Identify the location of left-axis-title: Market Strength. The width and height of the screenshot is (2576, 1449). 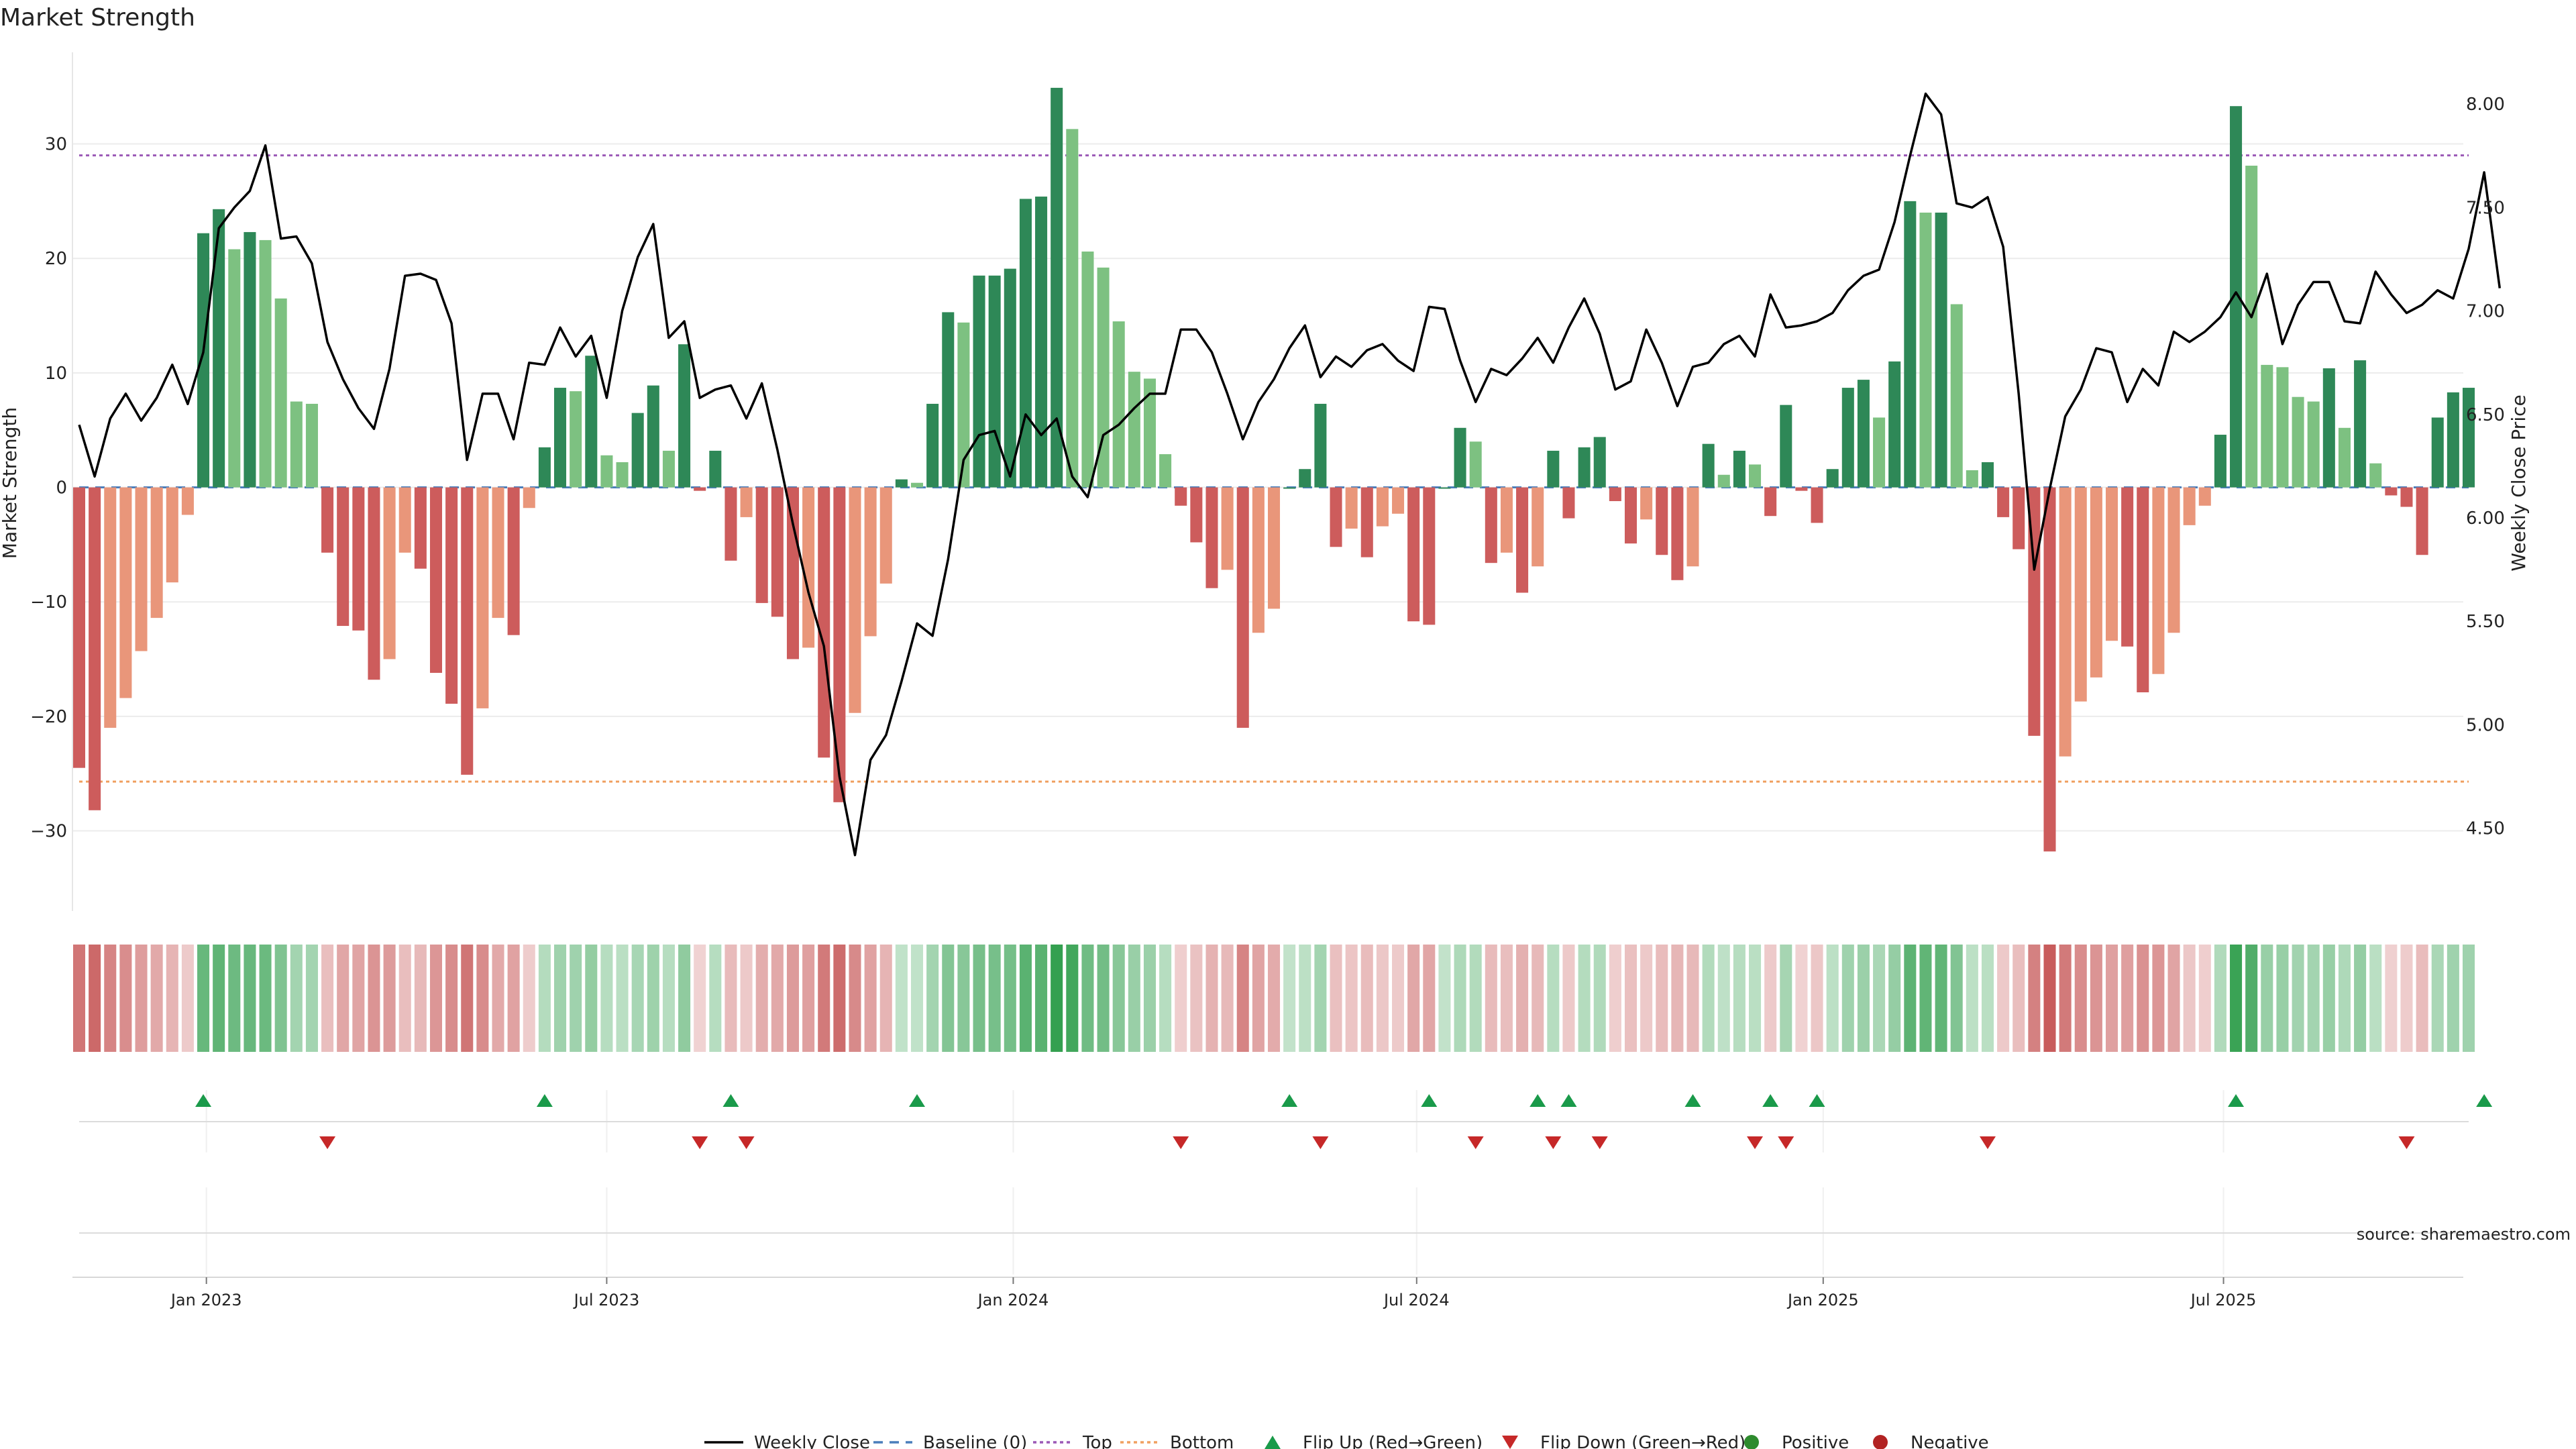
(10, 483).